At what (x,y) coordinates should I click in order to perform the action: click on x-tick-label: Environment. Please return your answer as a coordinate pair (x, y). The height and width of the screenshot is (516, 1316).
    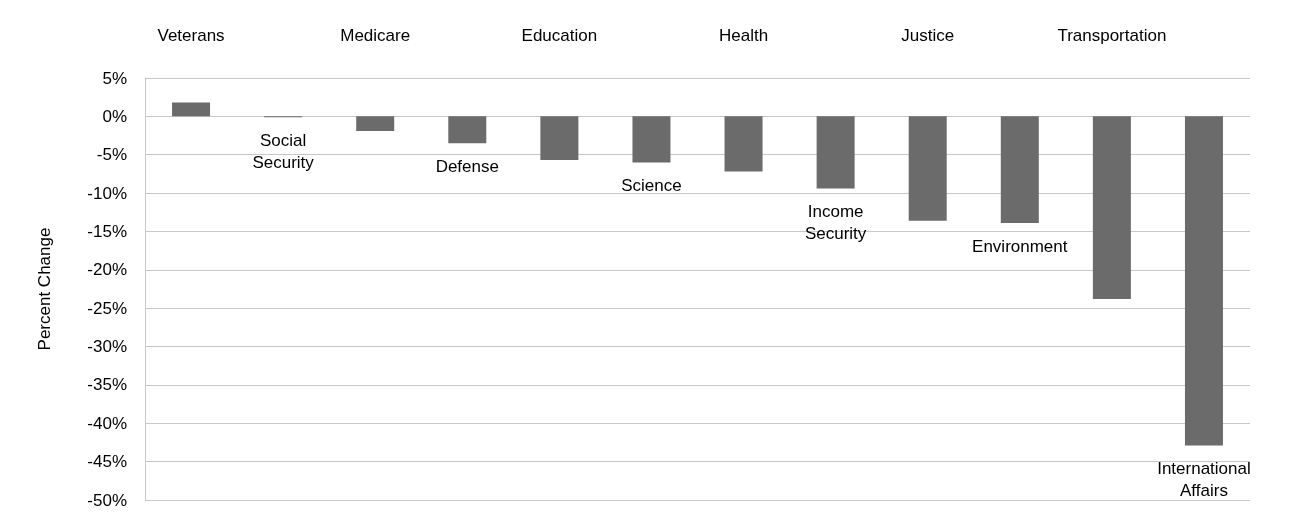
    Looking at the image, I should click on (1020, 246).